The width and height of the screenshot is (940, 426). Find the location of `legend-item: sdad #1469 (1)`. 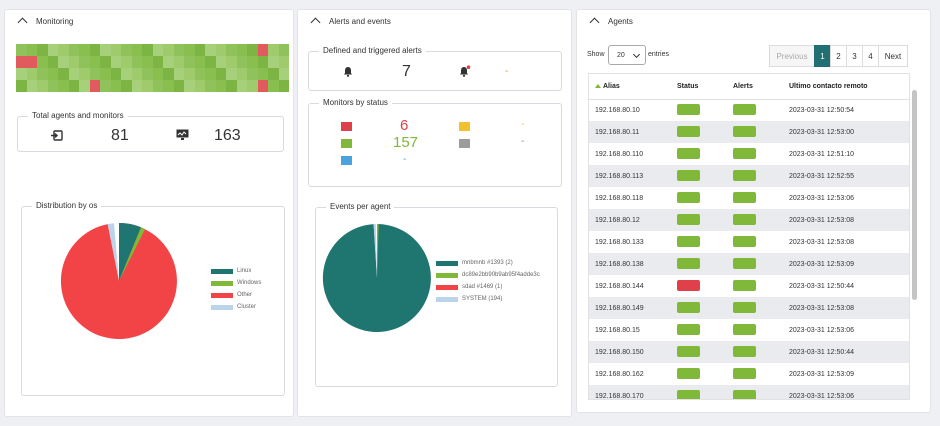

legend-item: sdad #1469 (1) is located at coordinates (469, 287).